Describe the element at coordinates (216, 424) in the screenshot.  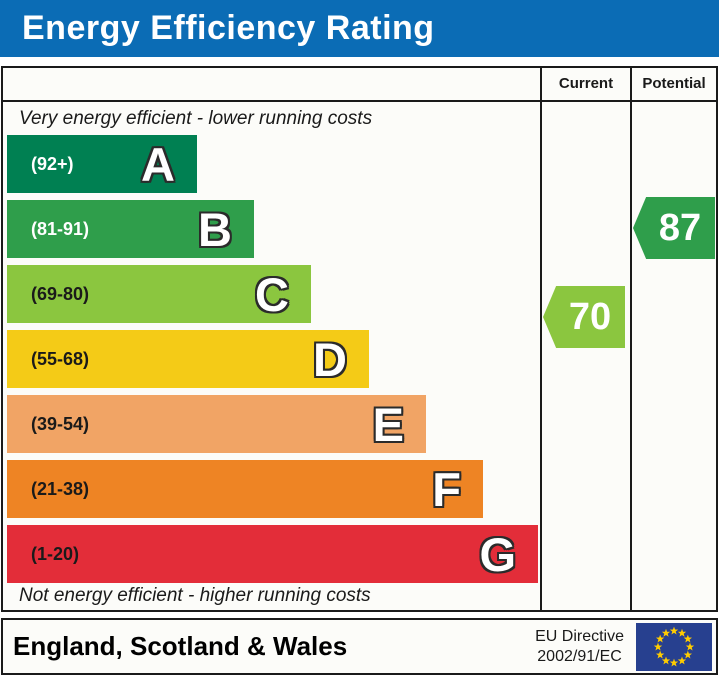
I see `band-row-E: (39-54) E` at that location.